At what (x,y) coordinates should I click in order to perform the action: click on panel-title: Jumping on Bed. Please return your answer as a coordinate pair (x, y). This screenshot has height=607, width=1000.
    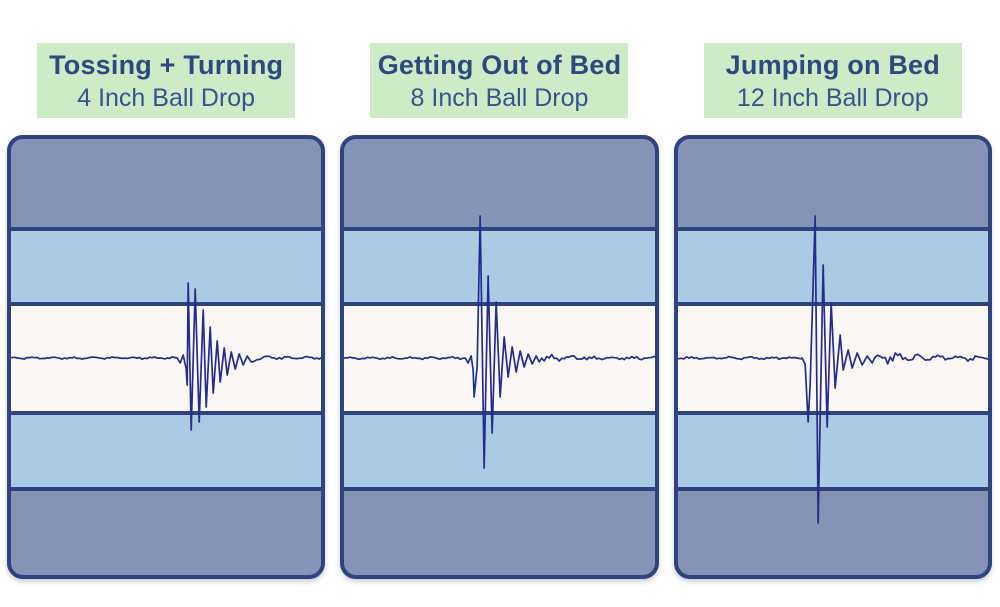
    Looking at the image, I should click on (832, 65).